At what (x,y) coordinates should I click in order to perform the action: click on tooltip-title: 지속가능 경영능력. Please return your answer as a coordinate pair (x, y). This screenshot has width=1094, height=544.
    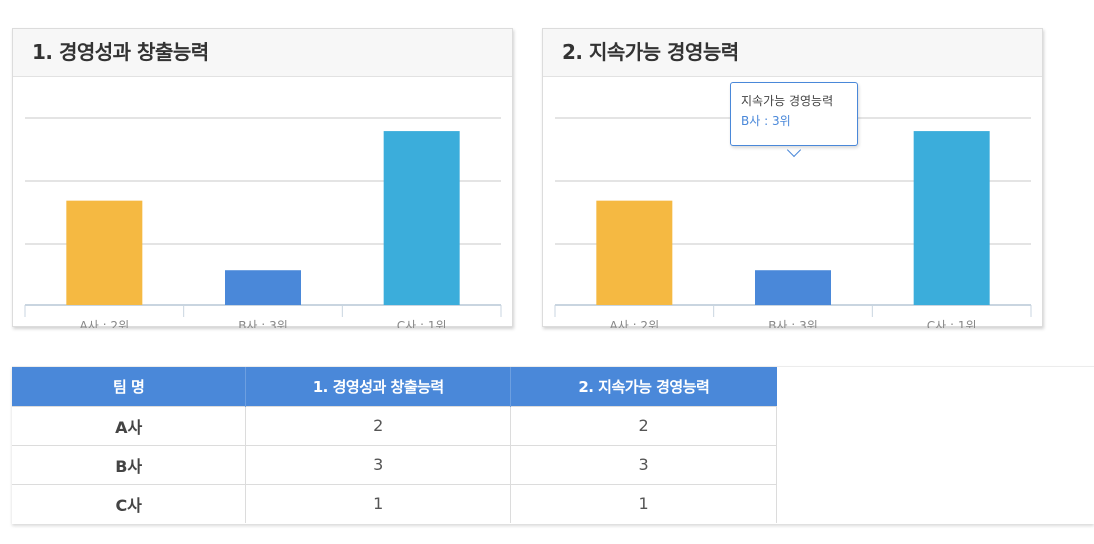
    Looking at the image, I should click on (787, 101).